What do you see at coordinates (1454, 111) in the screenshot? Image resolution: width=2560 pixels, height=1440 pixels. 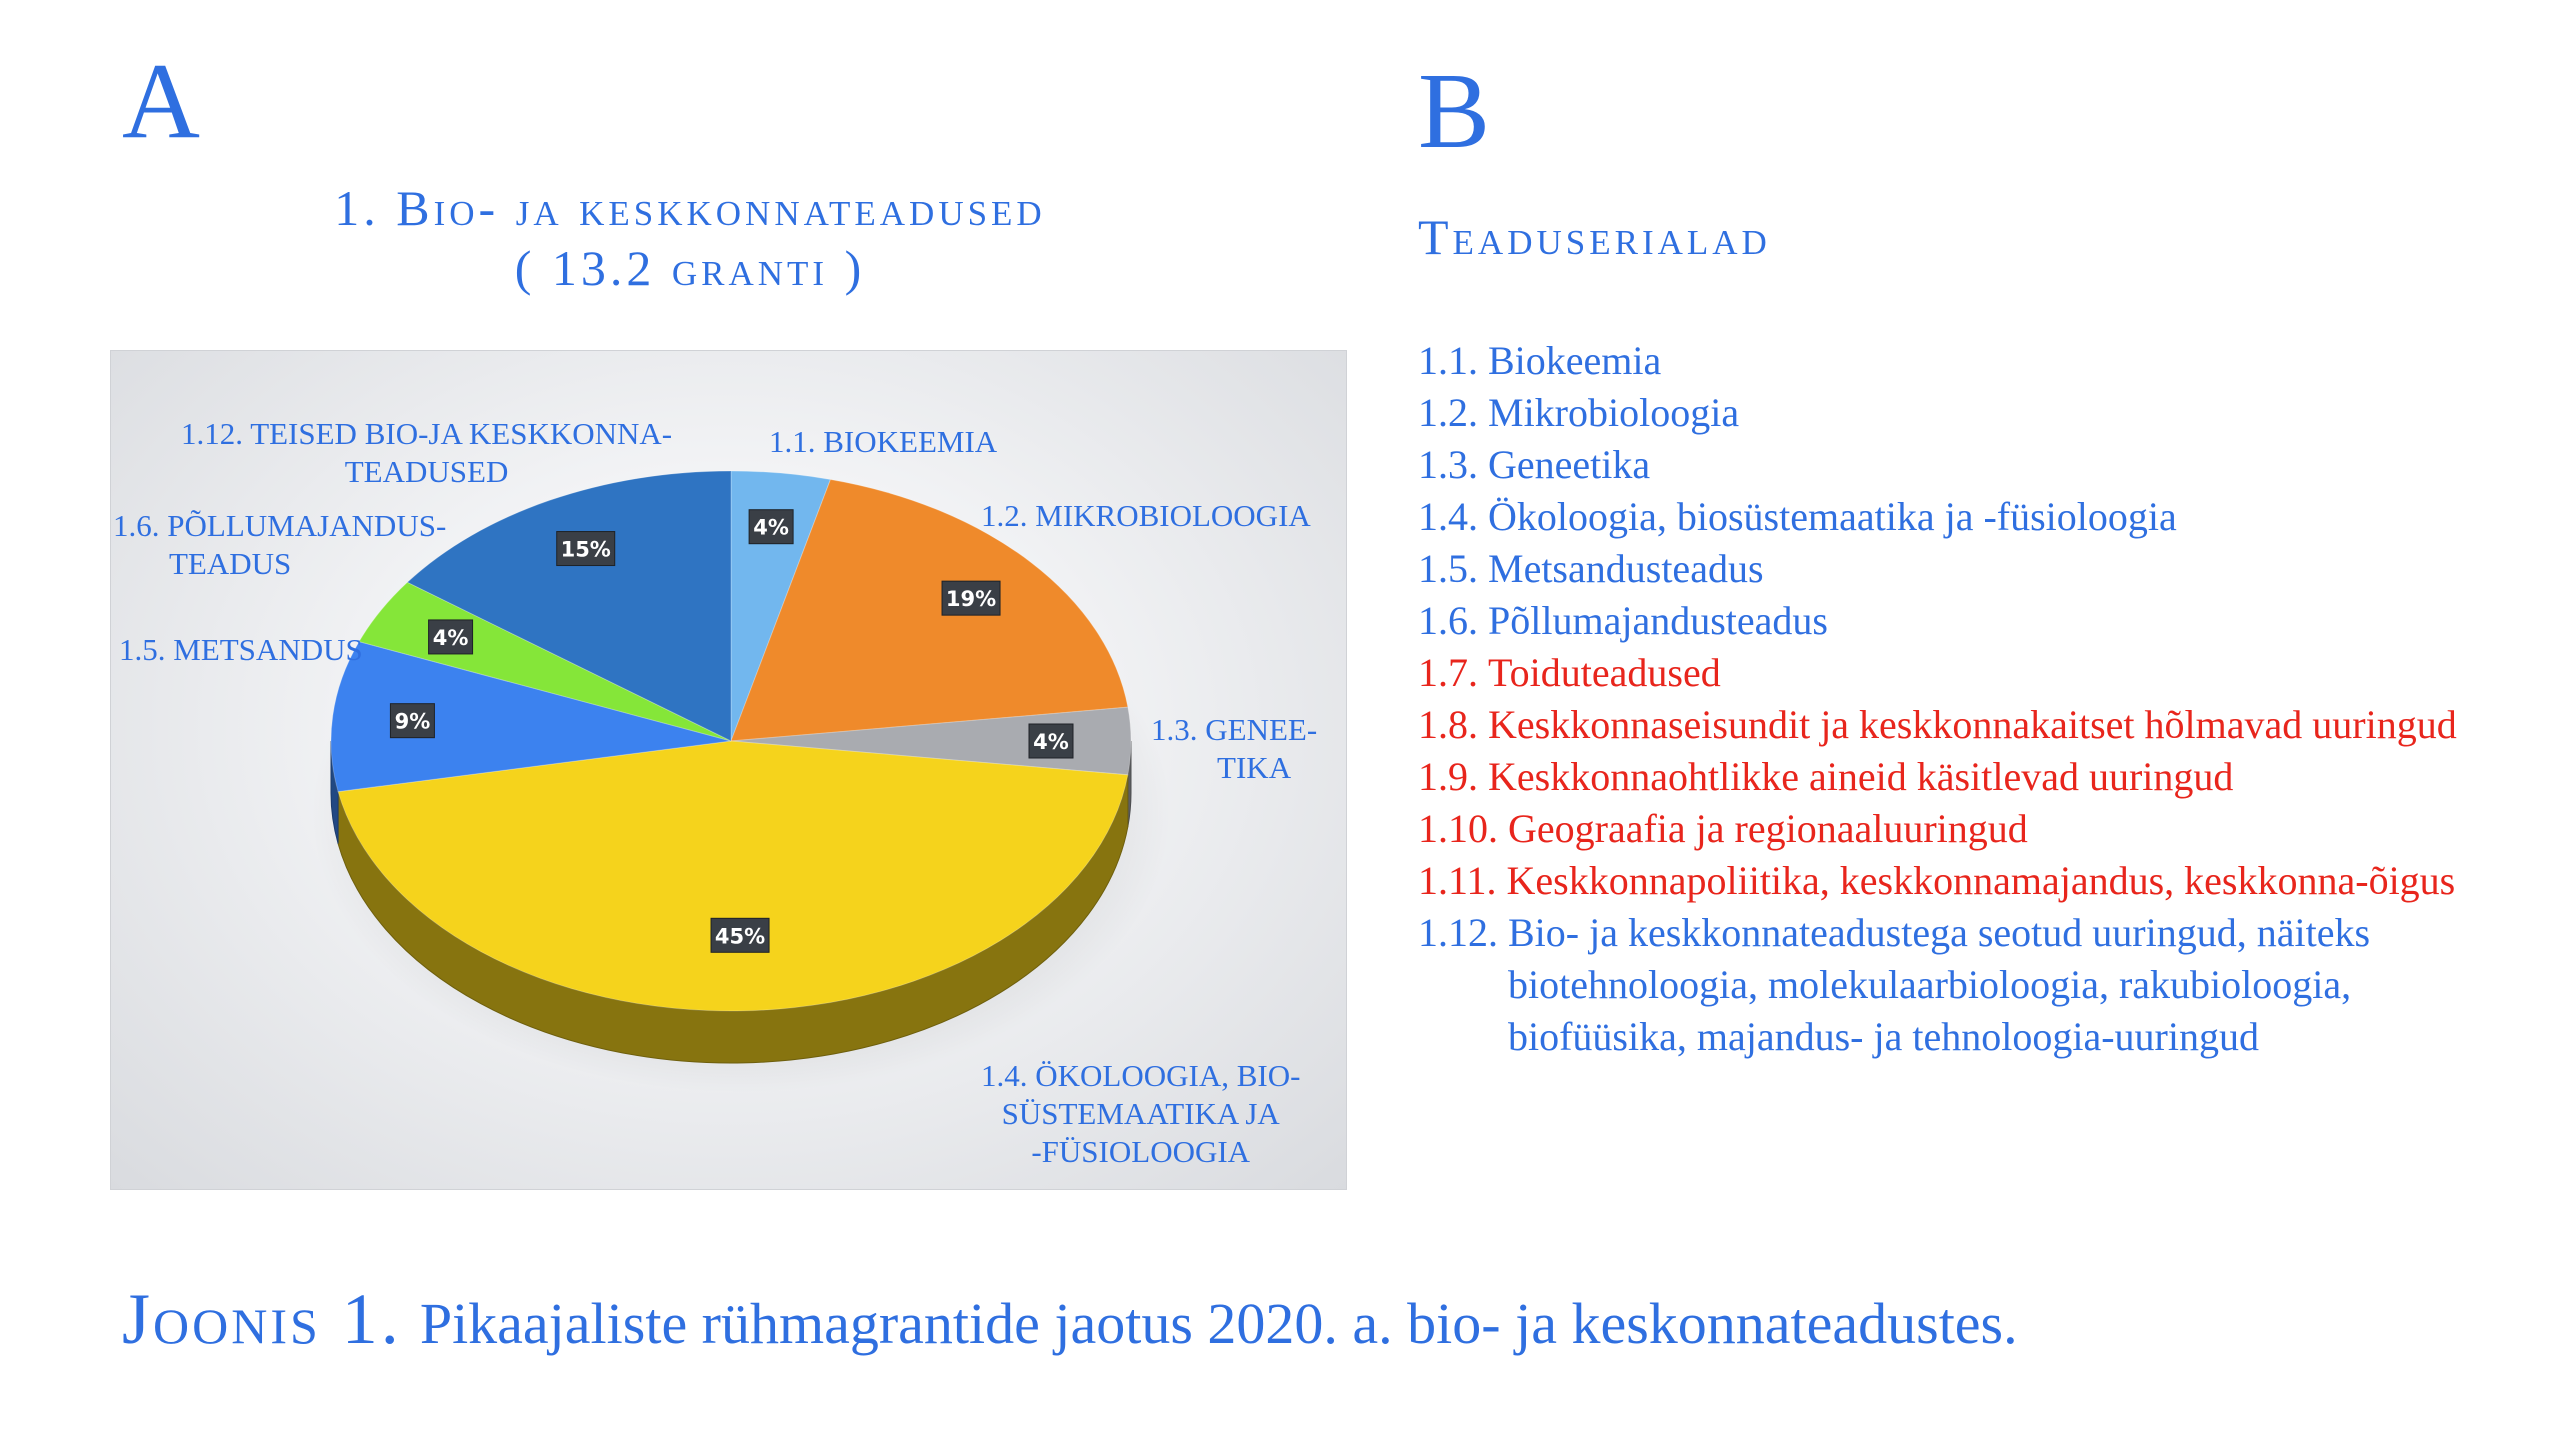 I see `panel-b-letter: B` at bounding box center [1454, 111].